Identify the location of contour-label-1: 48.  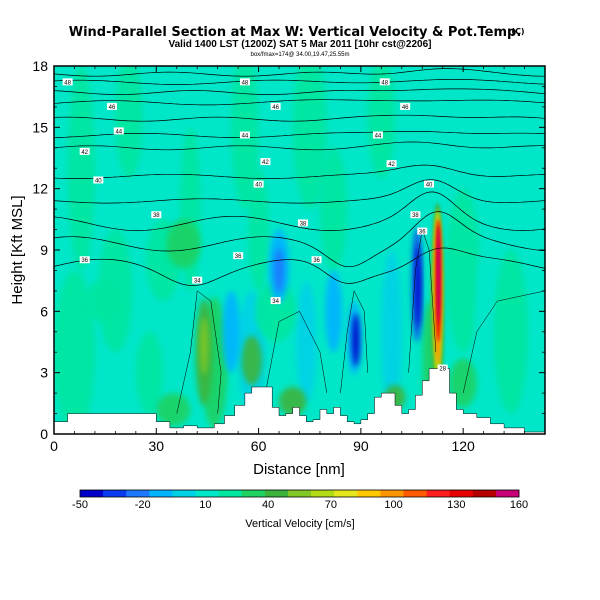
(245, 83).